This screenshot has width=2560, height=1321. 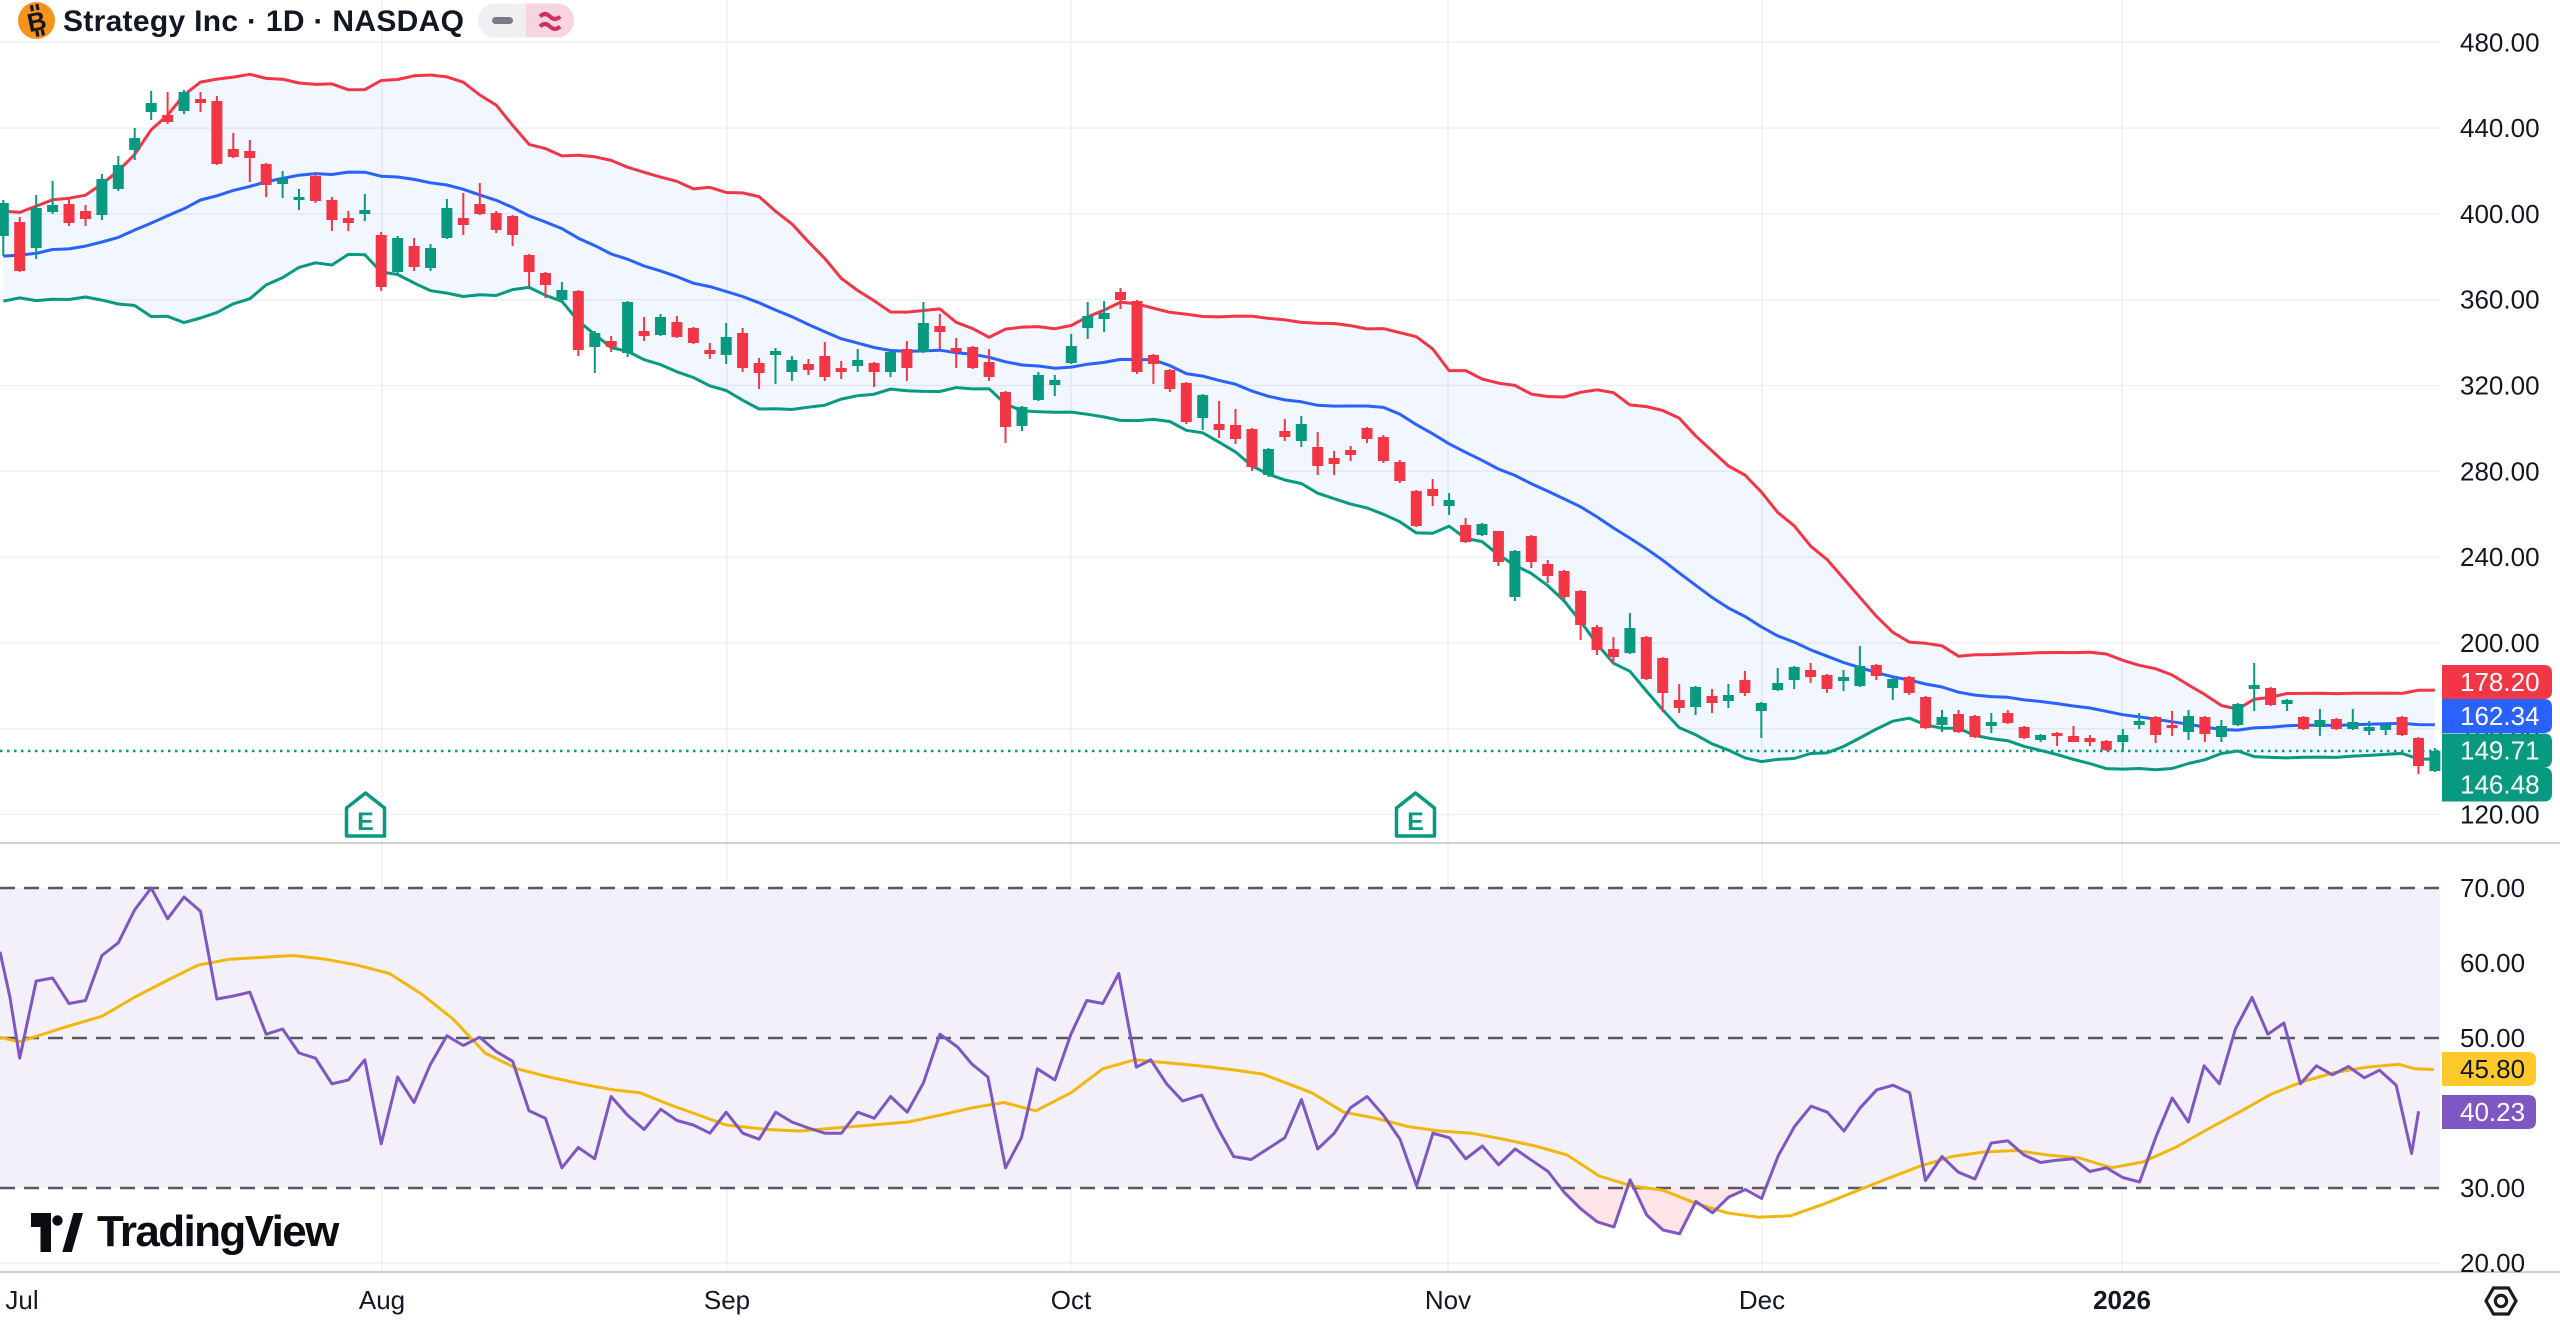 What do you see at coordinates (382, 1300) in the screenshot?
I see `svg-text: Aug` at bounding box center [382, 1300].